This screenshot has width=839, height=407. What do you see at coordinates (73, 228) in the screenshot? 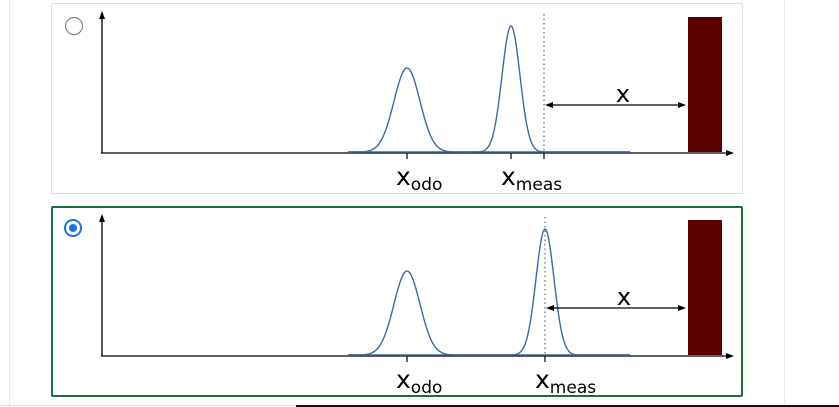
I see `radio-button-option-b` at bounding box center [73, 228].